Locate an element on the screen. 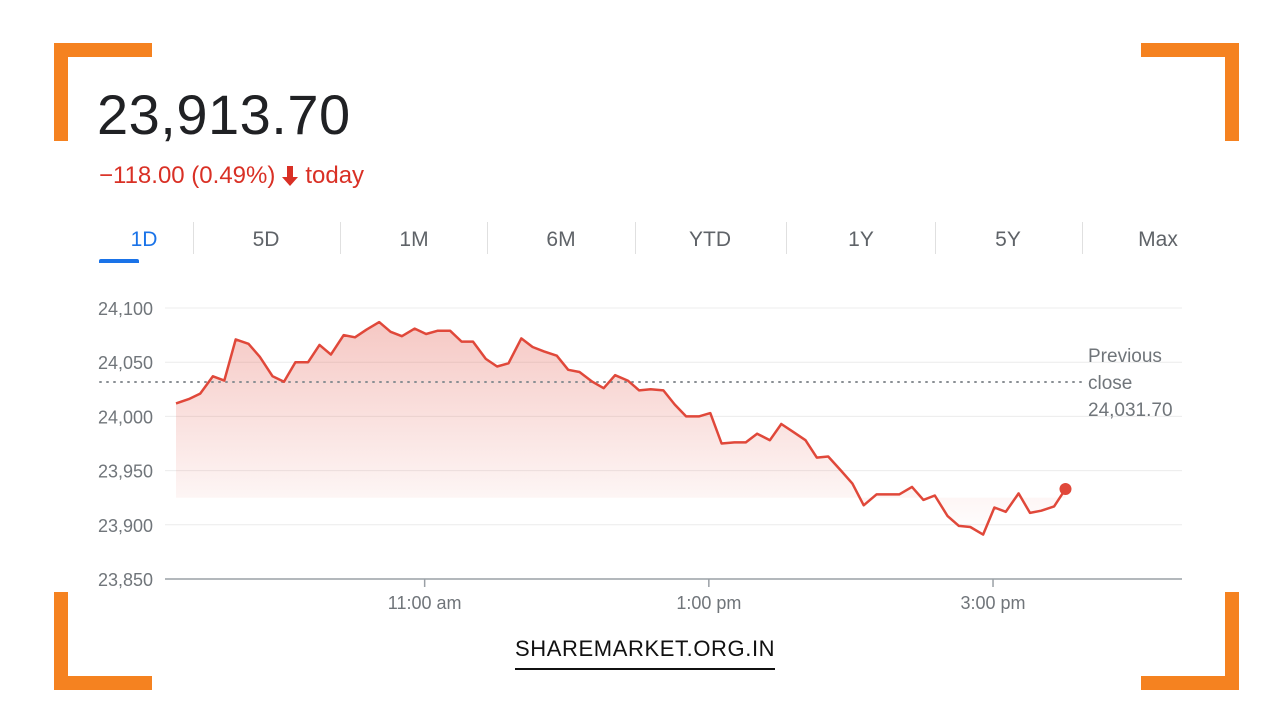 This screenshot has width=1280, height=720. tab-ytd: YTD is located at coordinates (710, 239).